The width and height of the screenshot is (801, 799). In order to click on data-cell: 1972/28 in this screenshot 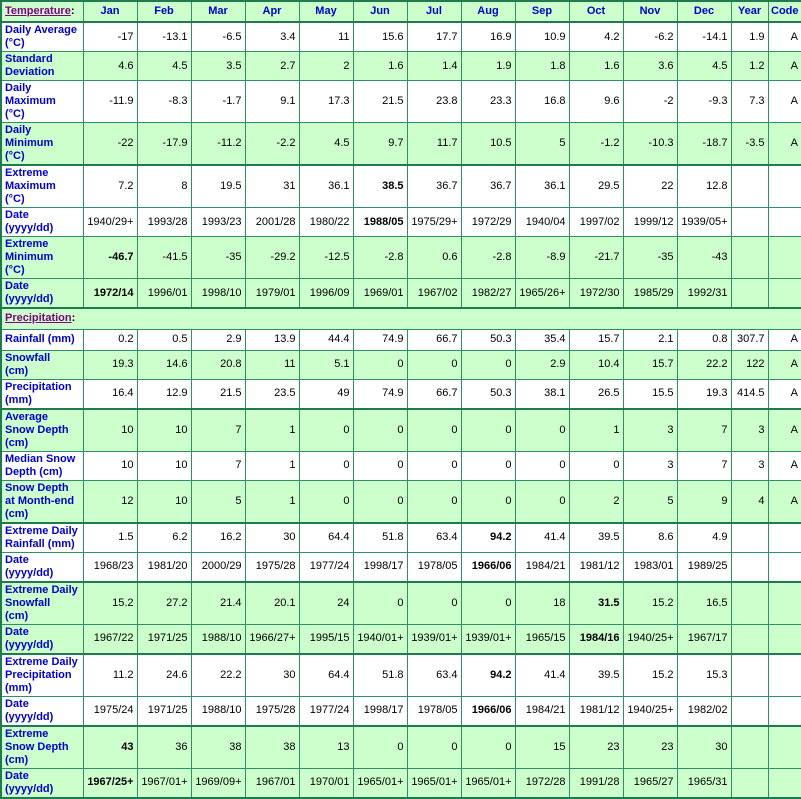, I will do `click(542, 782)`.